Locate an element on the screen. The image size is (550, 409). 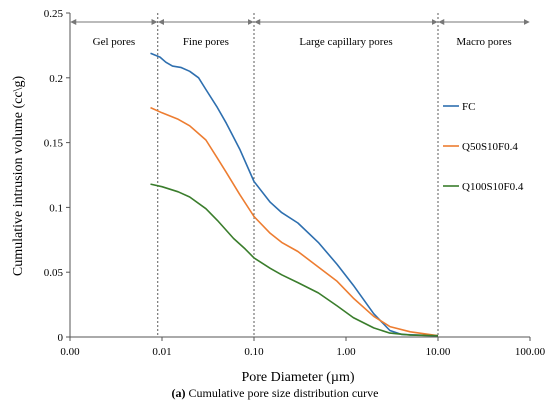
x-tick-label: 1.00 is located at coordinates (346, 352).